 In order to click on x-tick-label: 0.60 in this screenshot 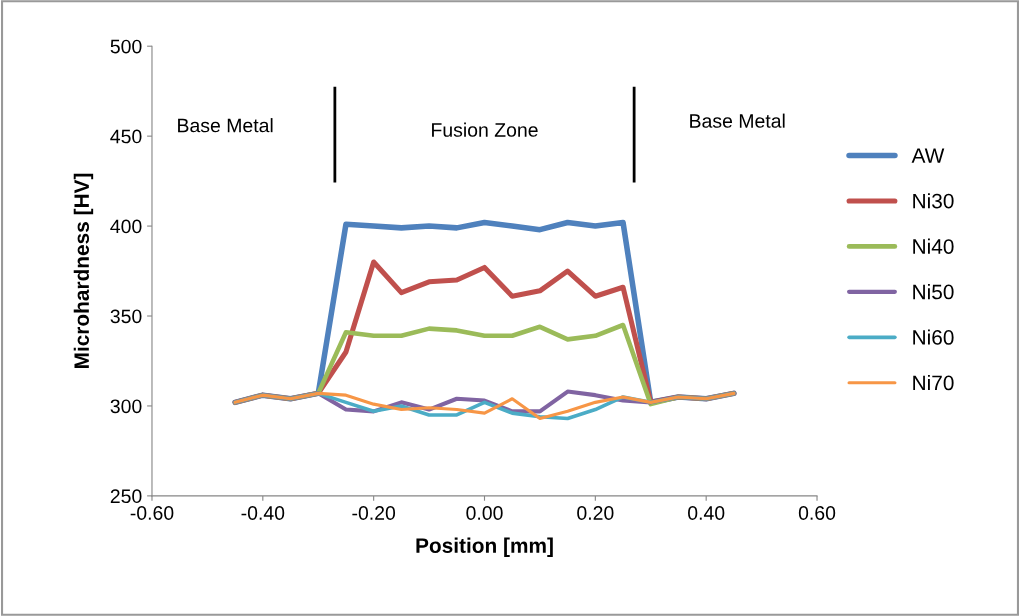, I will do `click(817, 513)`.